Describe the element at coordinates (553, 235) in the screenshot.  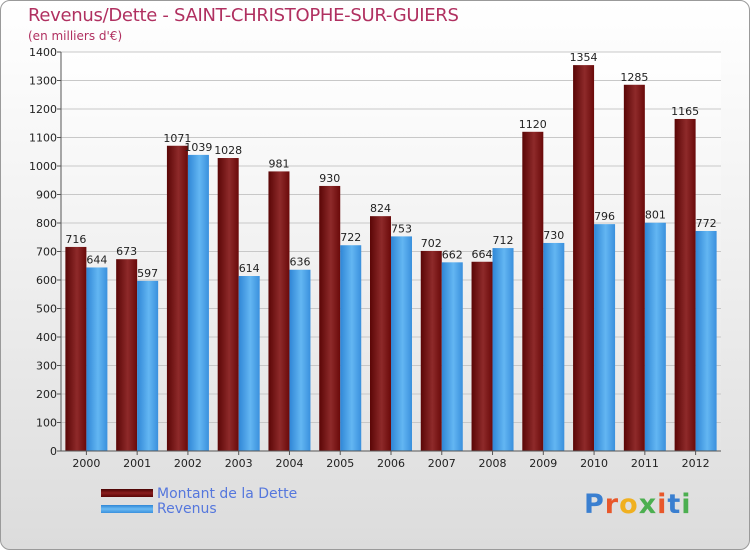
I see `data-label-revenus-2009: 730` at that location.